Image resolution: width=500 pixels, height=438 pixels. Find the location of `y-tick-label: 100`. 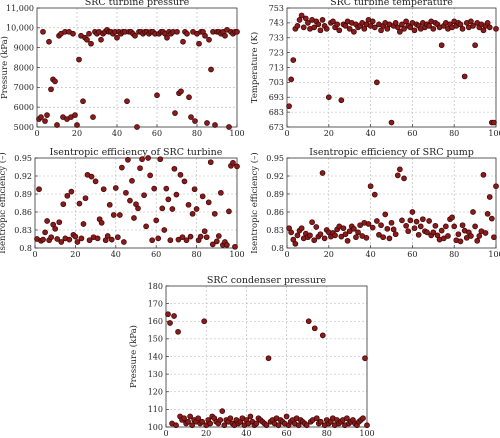

y-tick-label: 100 is located at coordinates (155, 427).